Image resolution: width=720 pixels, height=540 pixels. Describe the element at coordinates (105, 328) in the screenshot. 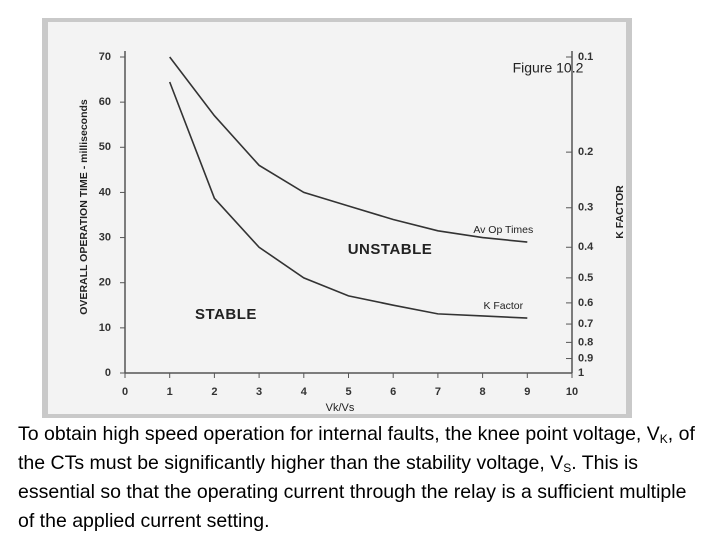

I see `y-tick-label: 10` at that location.